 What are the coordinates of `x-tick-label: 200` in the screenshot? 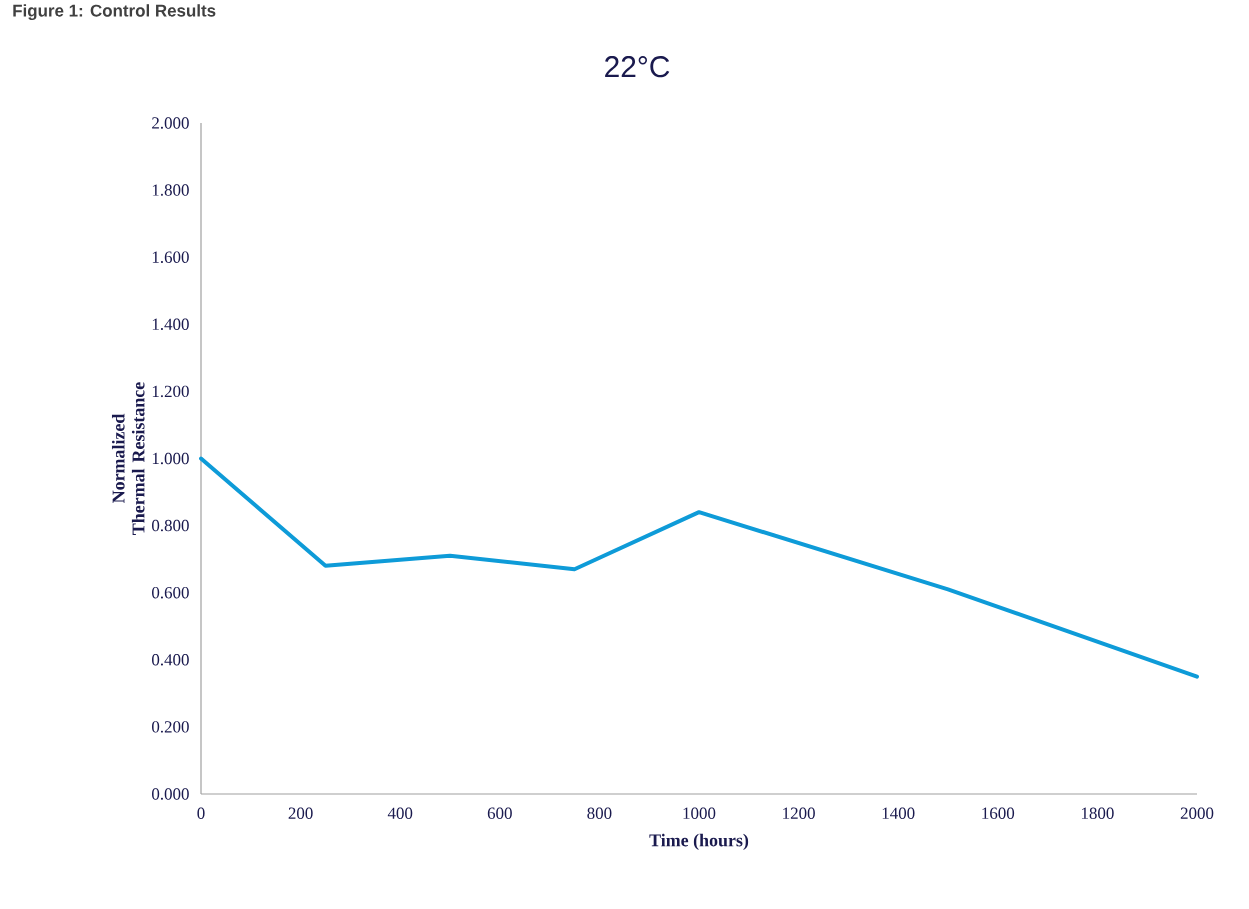 It's located at (300, 813).